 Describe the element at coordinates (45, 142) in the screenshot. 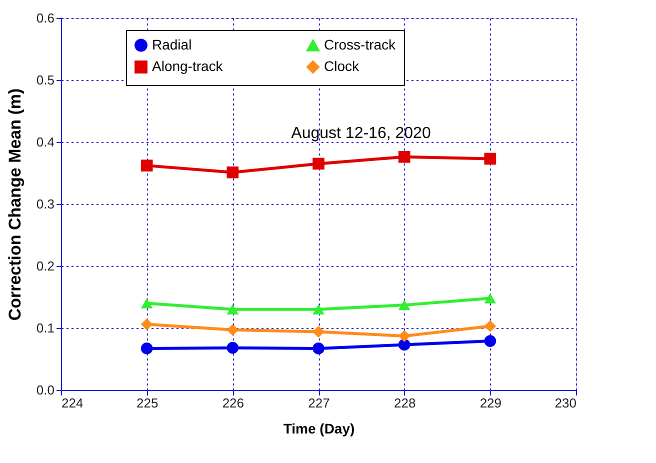

I see `y-tick-label: 0.4` at that location.